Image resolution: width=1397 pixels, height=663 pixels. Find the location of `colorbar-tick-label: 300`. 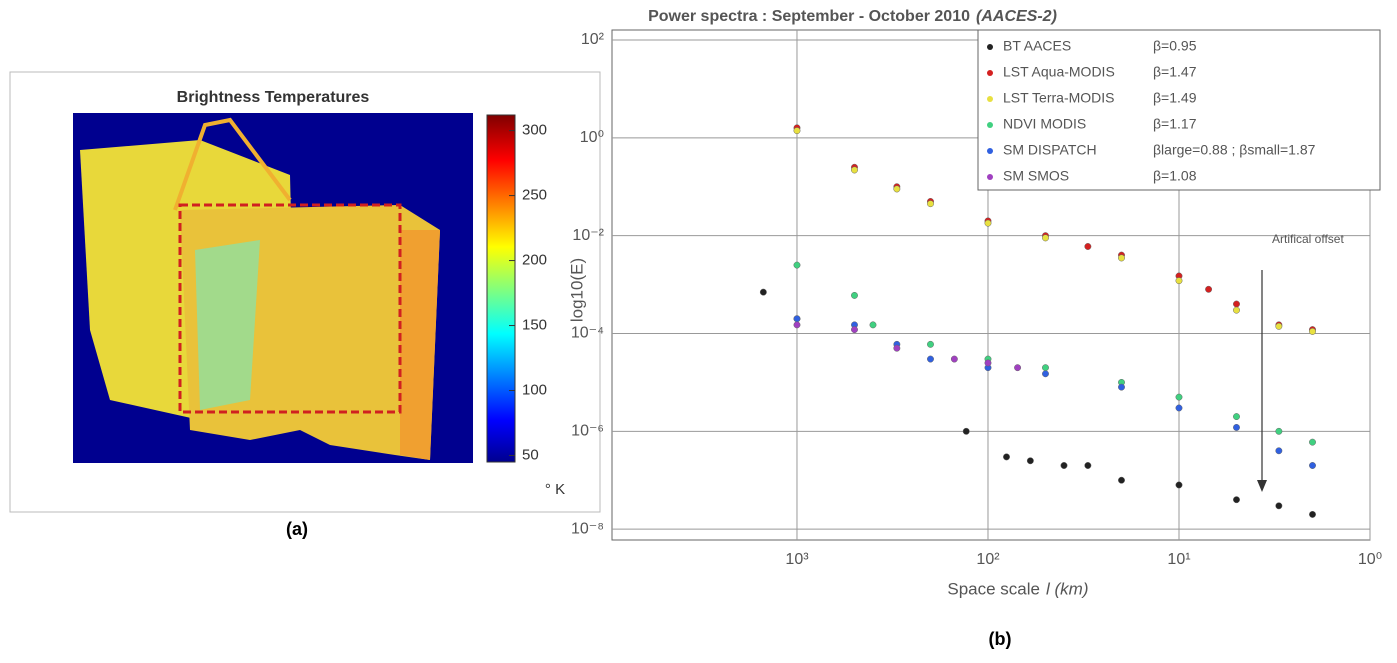

colorbar-tick-label: 300 is located at coordinates (534, 130).